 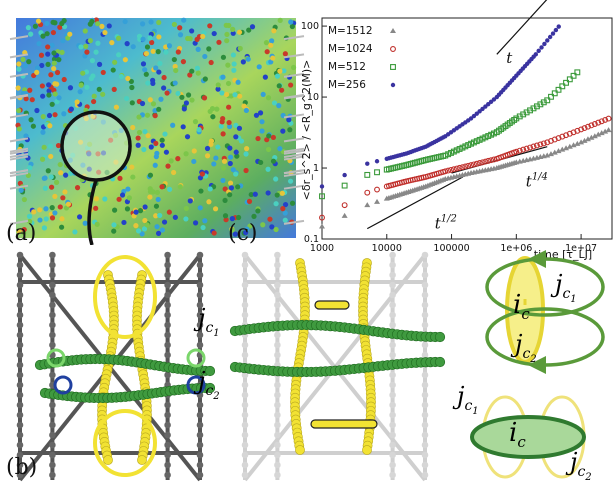 What do you see at coordinates (451, 248) in the screenshot?
I see `x-tick-label: 100000` at bounding box center [451, 248].